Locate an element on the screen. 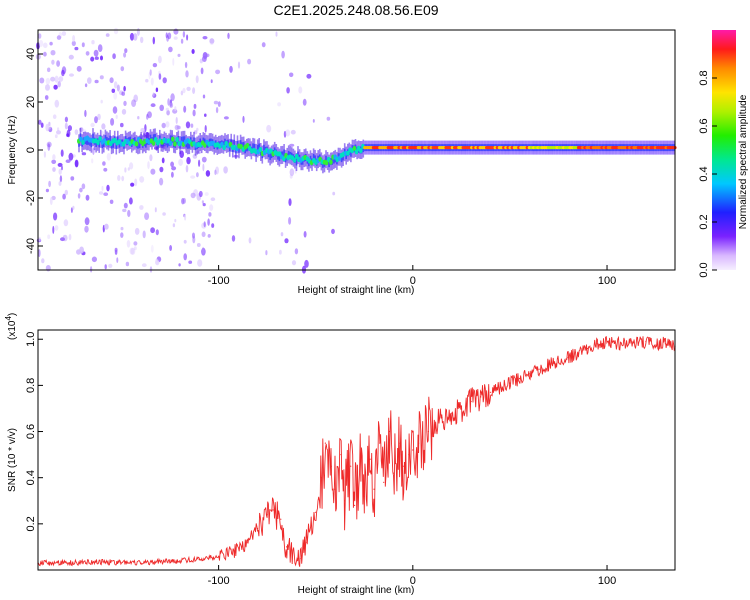 Image resolution: width=750 pixels, height=600 pixels. colorbar-tick-label: 0.8 is located at coordinates (704, 77).